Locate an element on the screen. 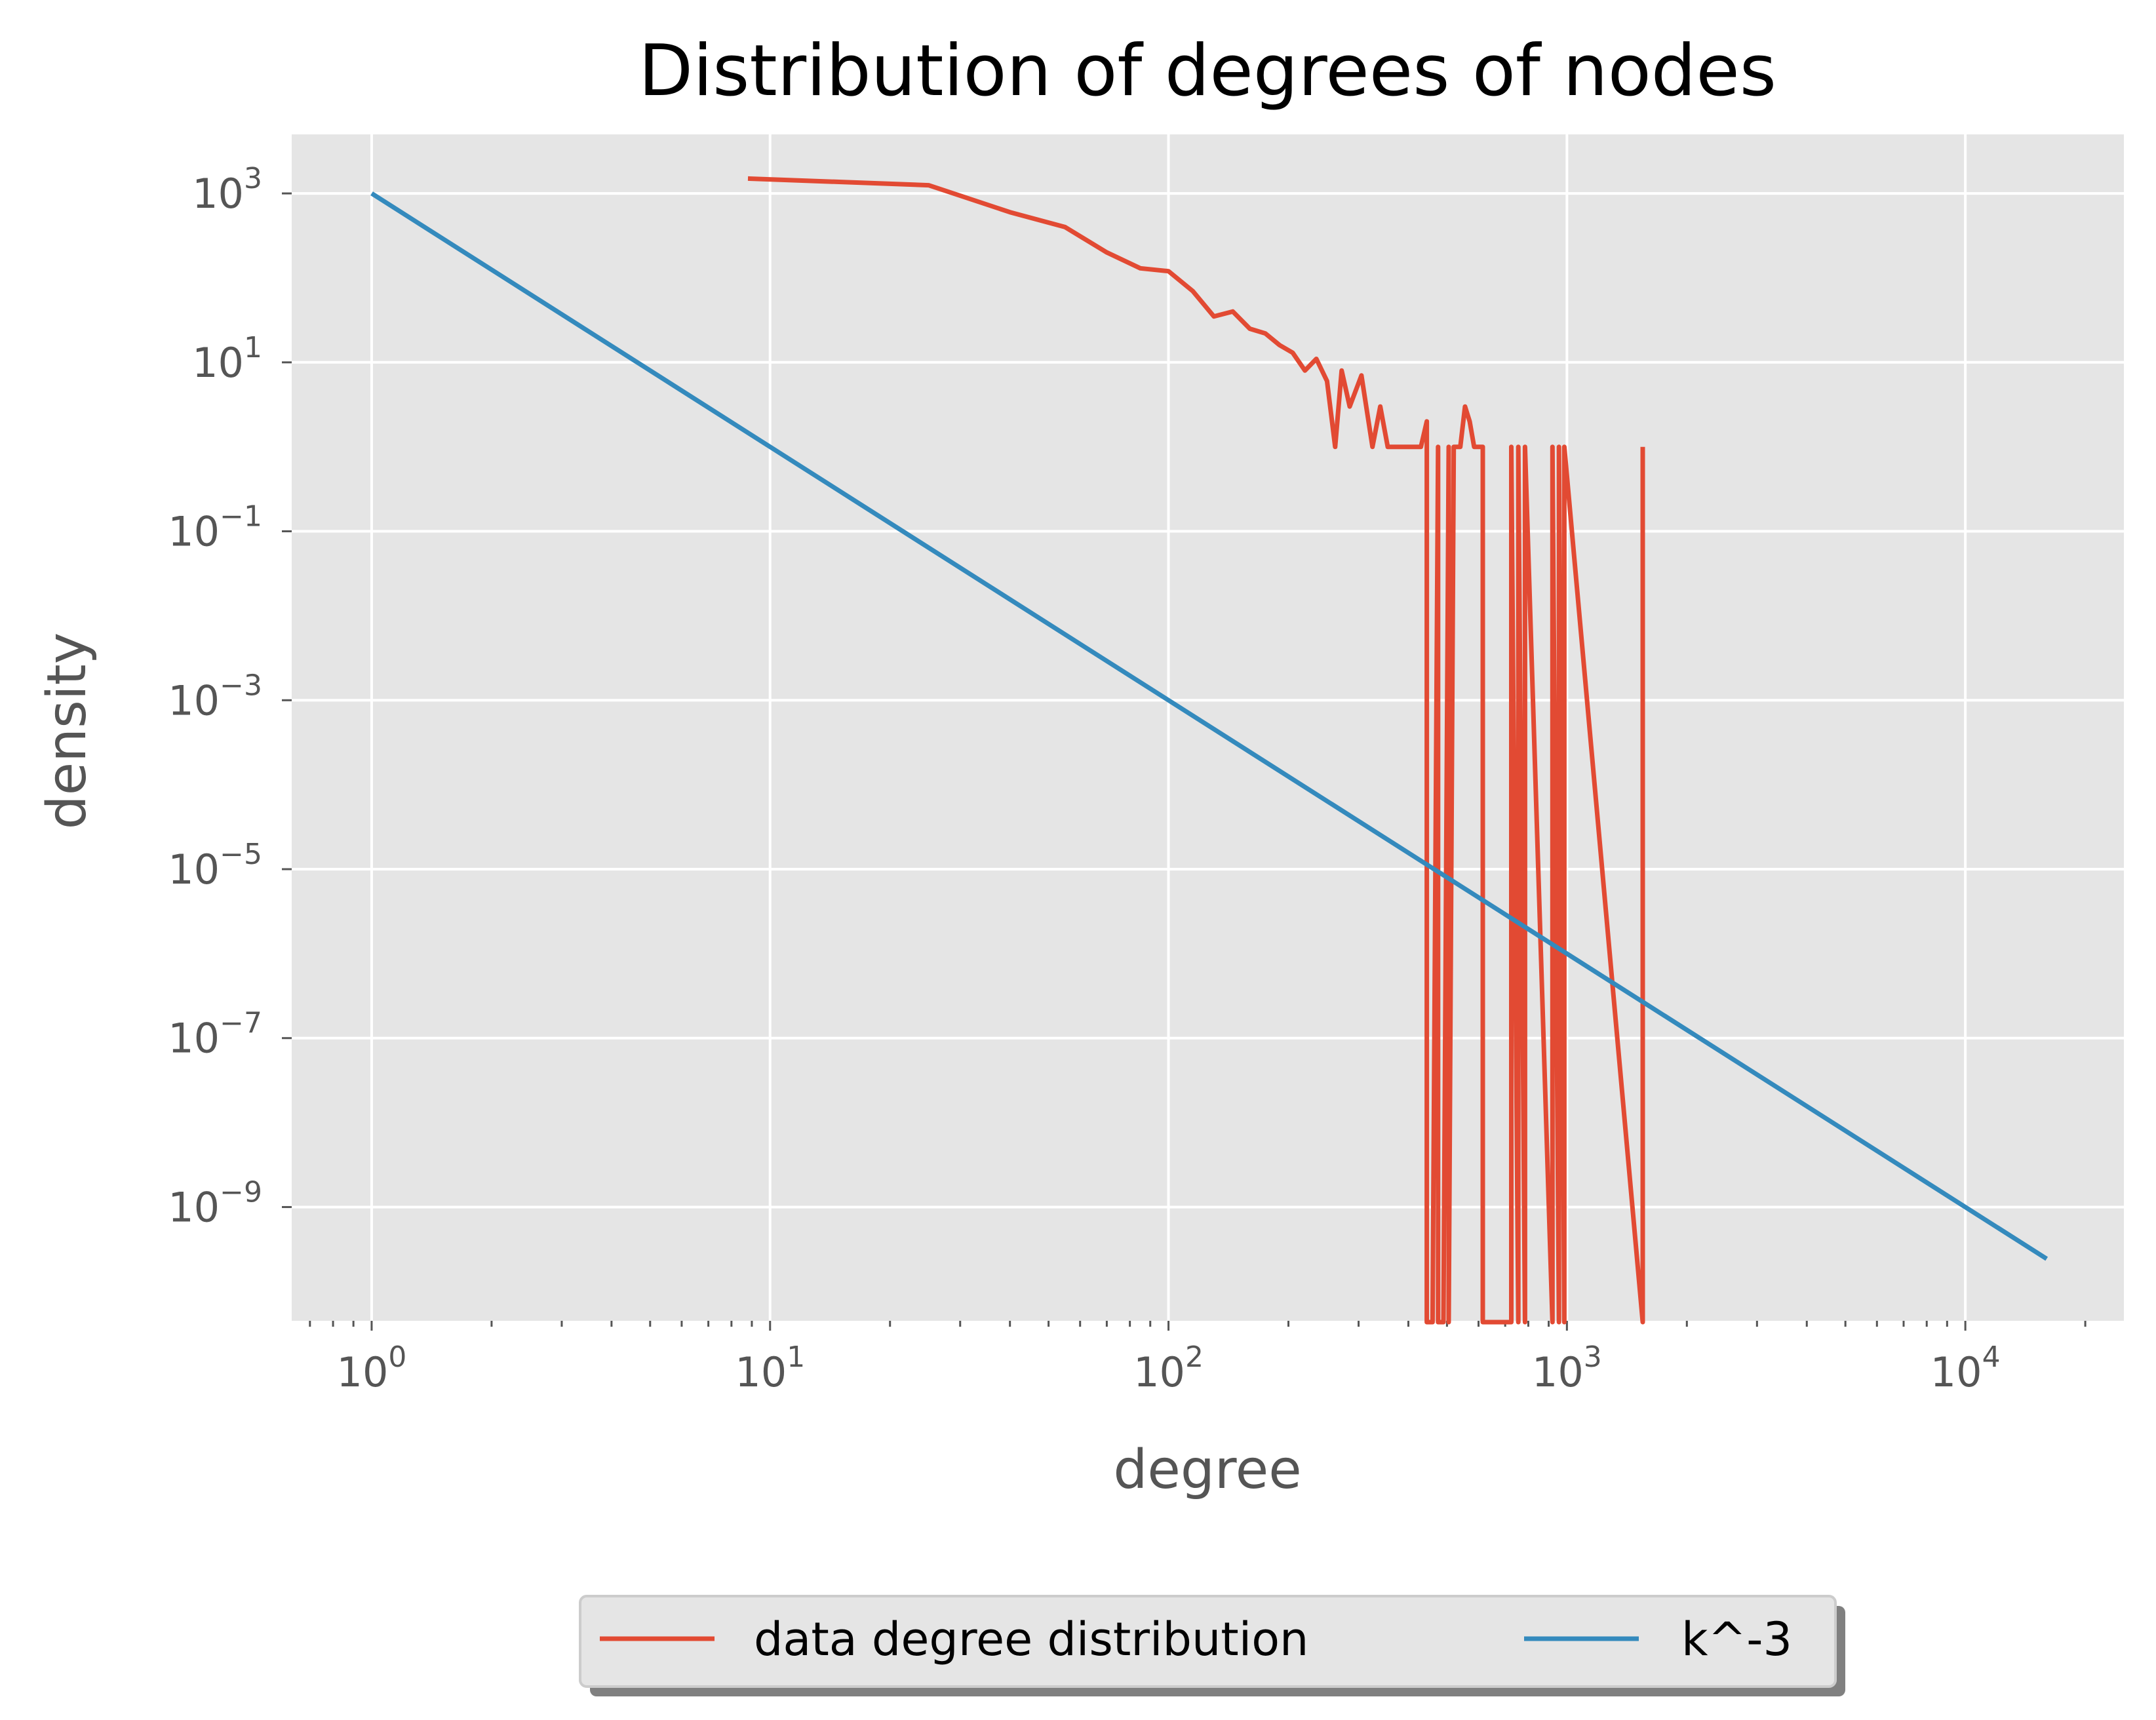  y-tick-label: 10³ is located at coordinates (227, 190).